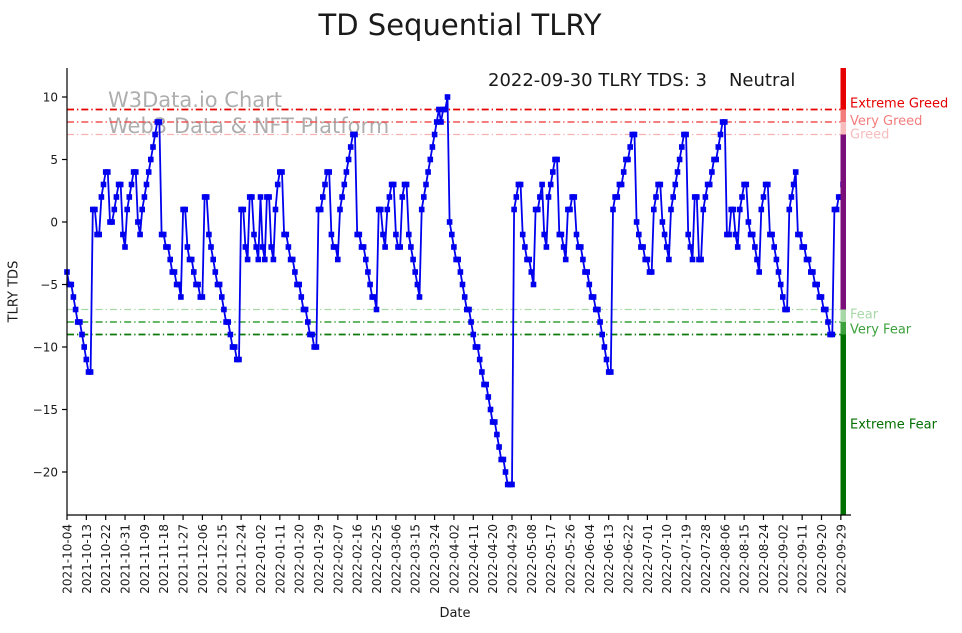 The width and height of the screenshot is (962, 633). Describe the element at coordinates (532, 559) in the screenshot. I see `x-tick-label: 2022-05-08` at that location.